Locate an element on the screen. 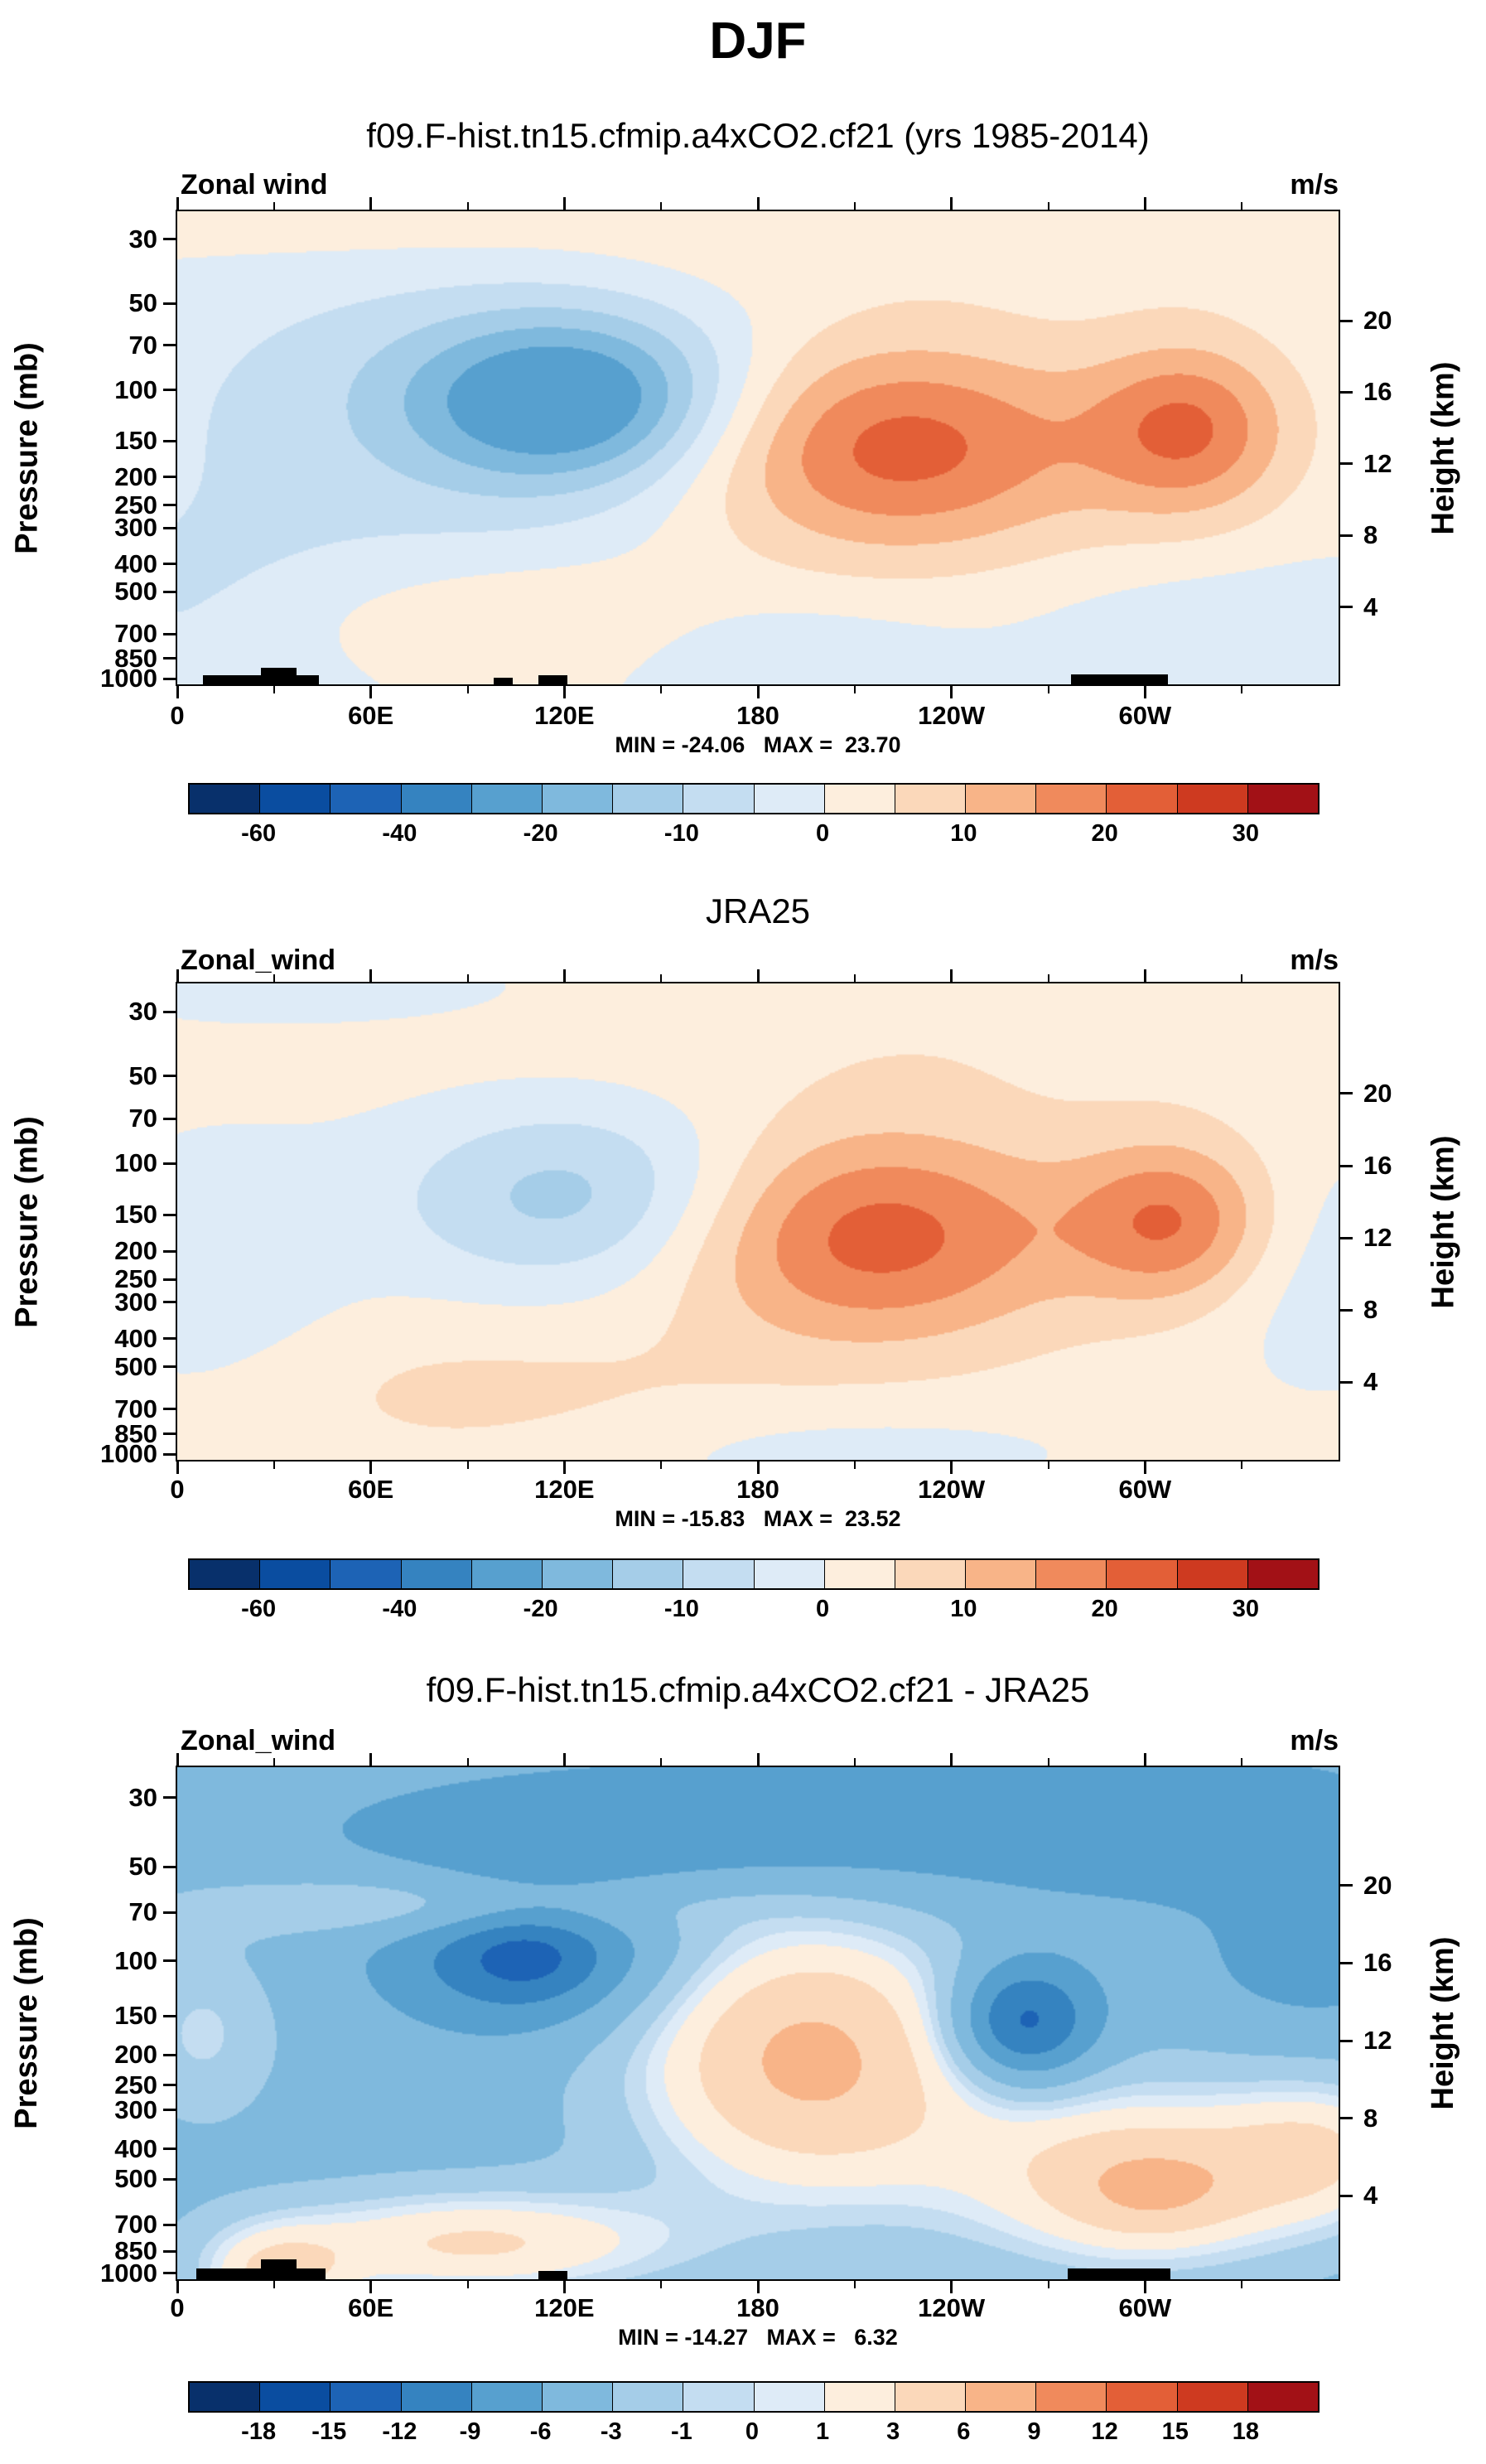 Image resolution: width=1486 pixels, height=2464 pixels. units-label: m/s is located at coordinates (1314, 1740).